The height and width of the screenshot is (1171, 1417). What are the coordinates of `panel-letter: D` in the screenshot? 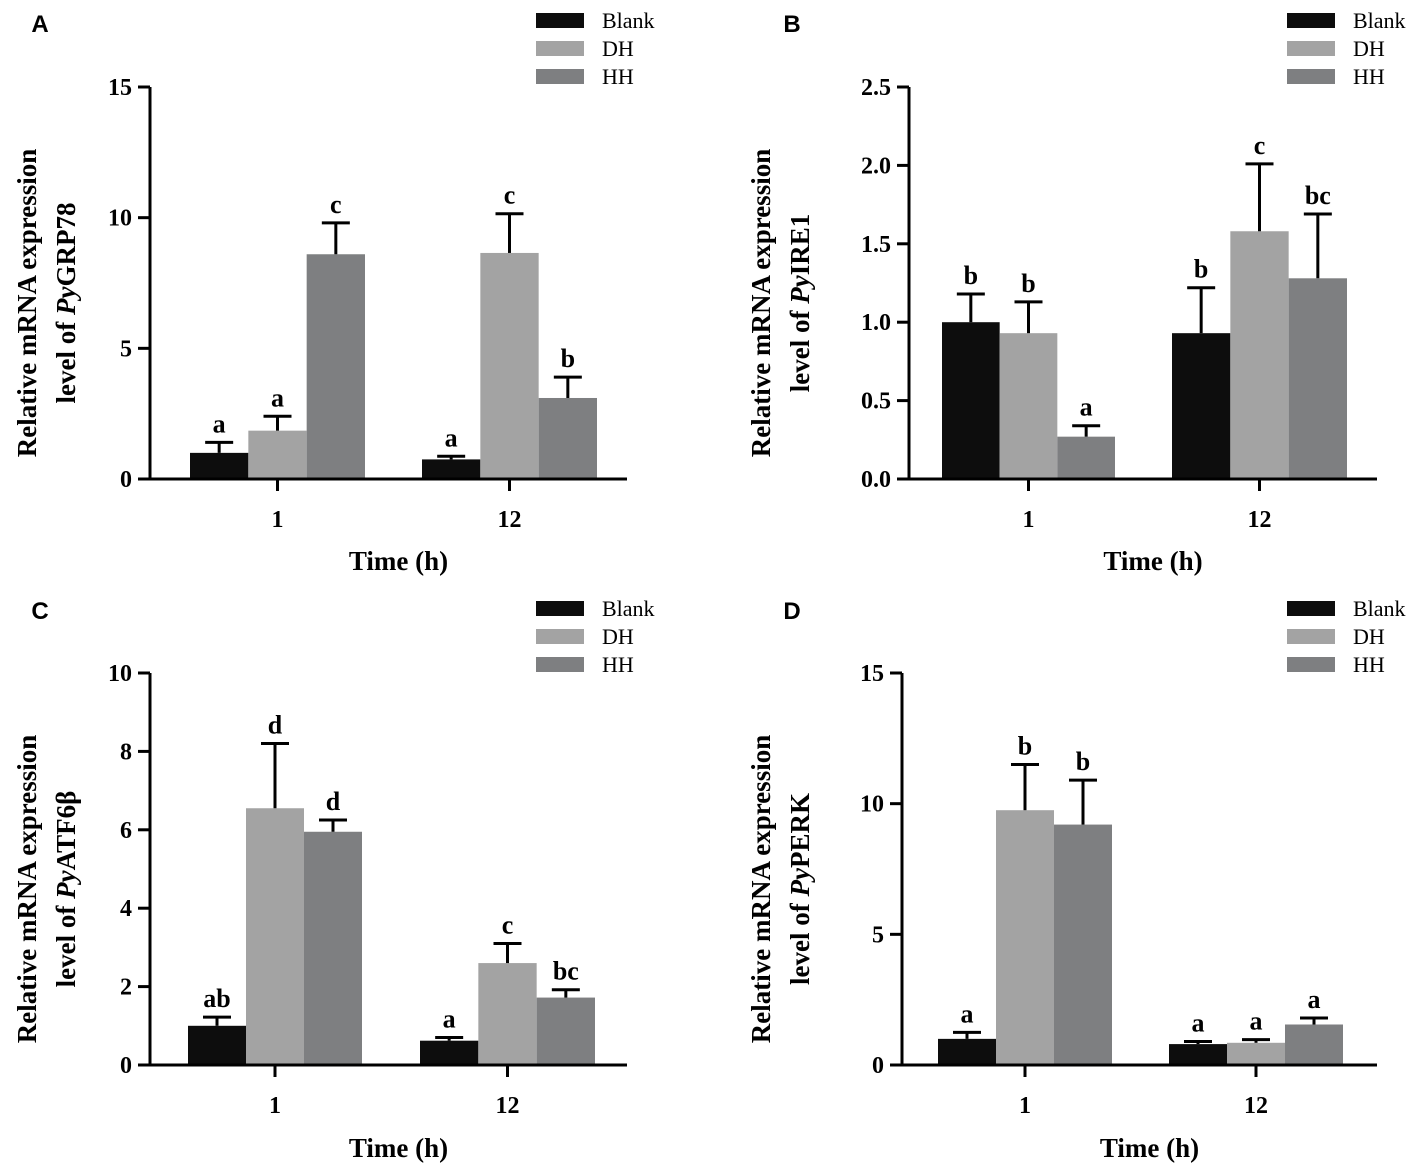 It's located at (791, 611).